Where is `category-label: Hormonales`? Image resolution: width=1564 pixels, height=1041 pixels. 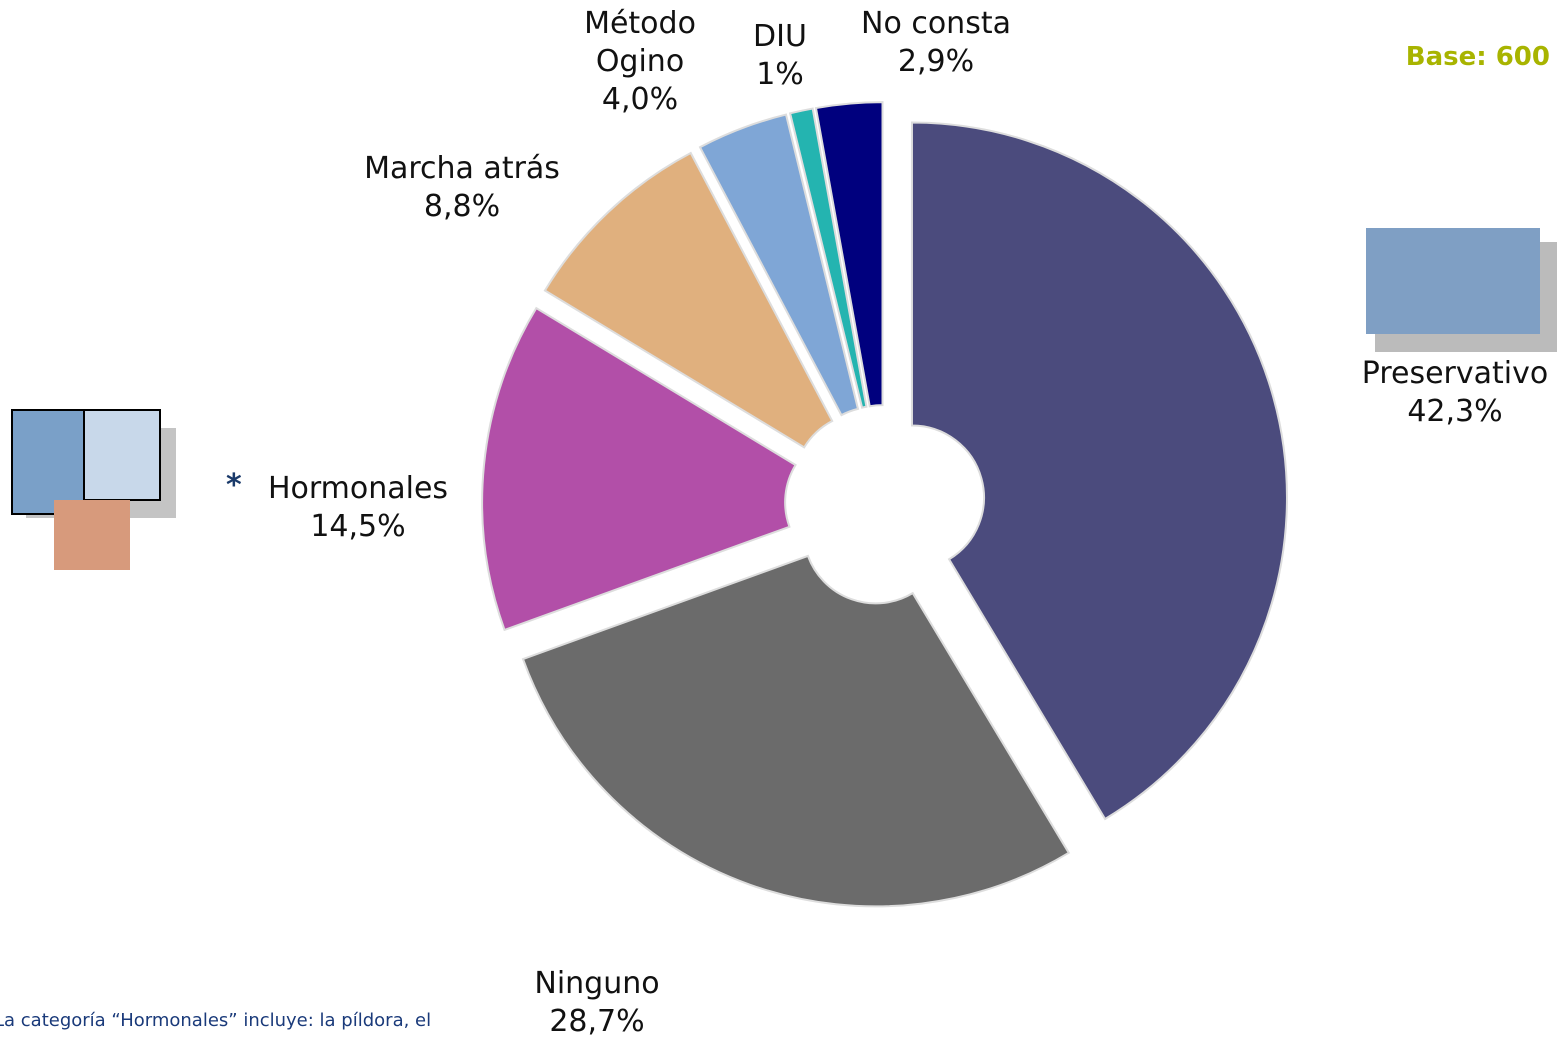 category-label: Hormonales is located at coordinates (358, 488).